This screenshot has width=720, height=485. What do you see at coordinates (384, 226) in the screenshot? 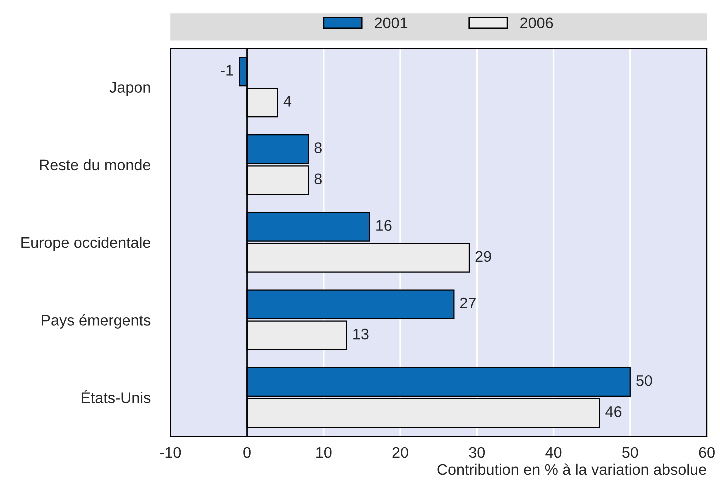
I see `data-label: 16` at bounding box center [384, 226].